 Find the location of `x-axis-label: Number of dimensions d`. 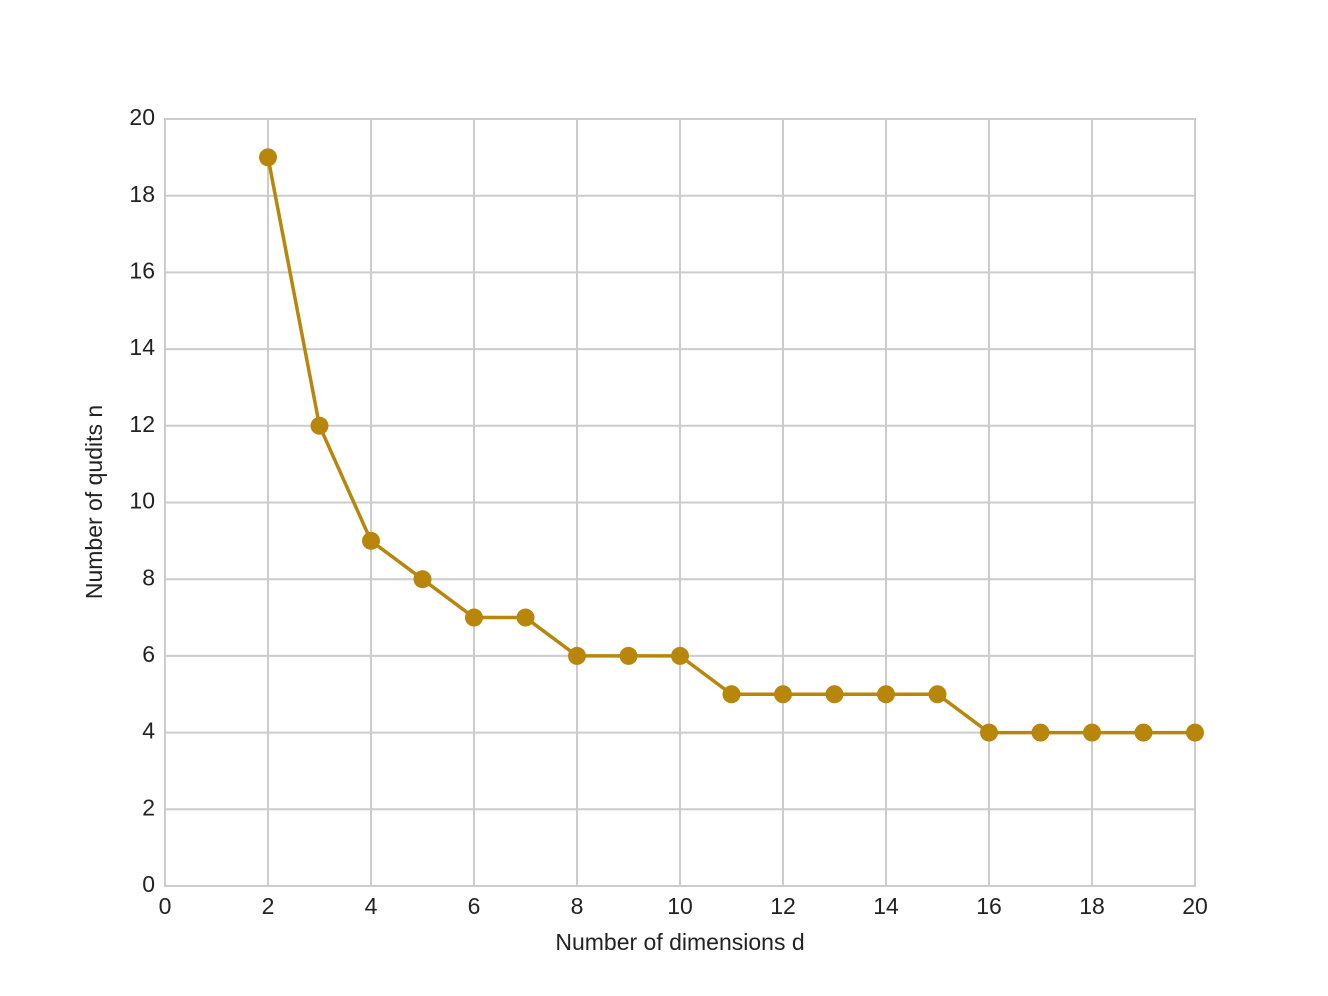

x-axis-label: Number of dimensions d is located at coordinates (679, 942).